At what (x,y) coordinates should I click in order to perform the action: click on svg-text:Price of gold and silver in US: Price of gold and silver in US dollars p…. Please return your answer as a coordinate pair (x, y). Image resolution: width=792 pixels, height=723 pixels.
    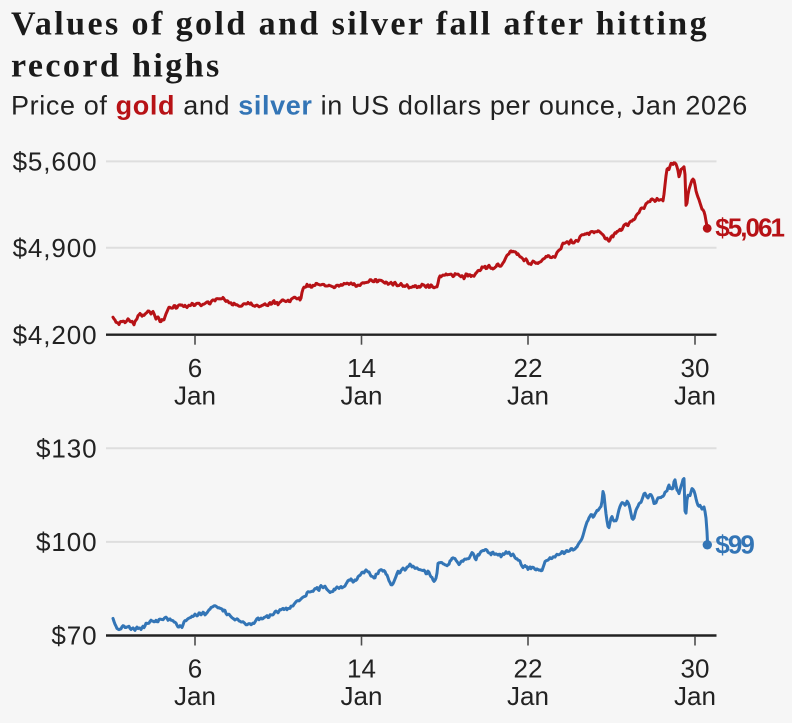
    Looking at the image, I should click on (379, 105).